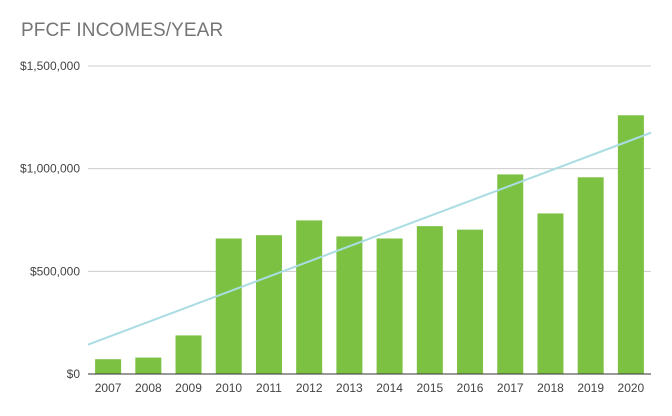  I want to click on y-tick-label: $0, so click(74, 374).